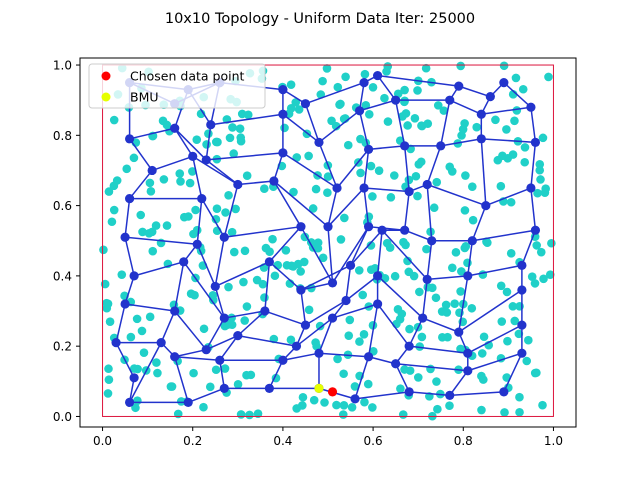 The width and height of the screenshot is (640, 480). Describe the element at coordinates (463, 441) in the screenshot. I see `x-tick-label: 0.8` at that location.